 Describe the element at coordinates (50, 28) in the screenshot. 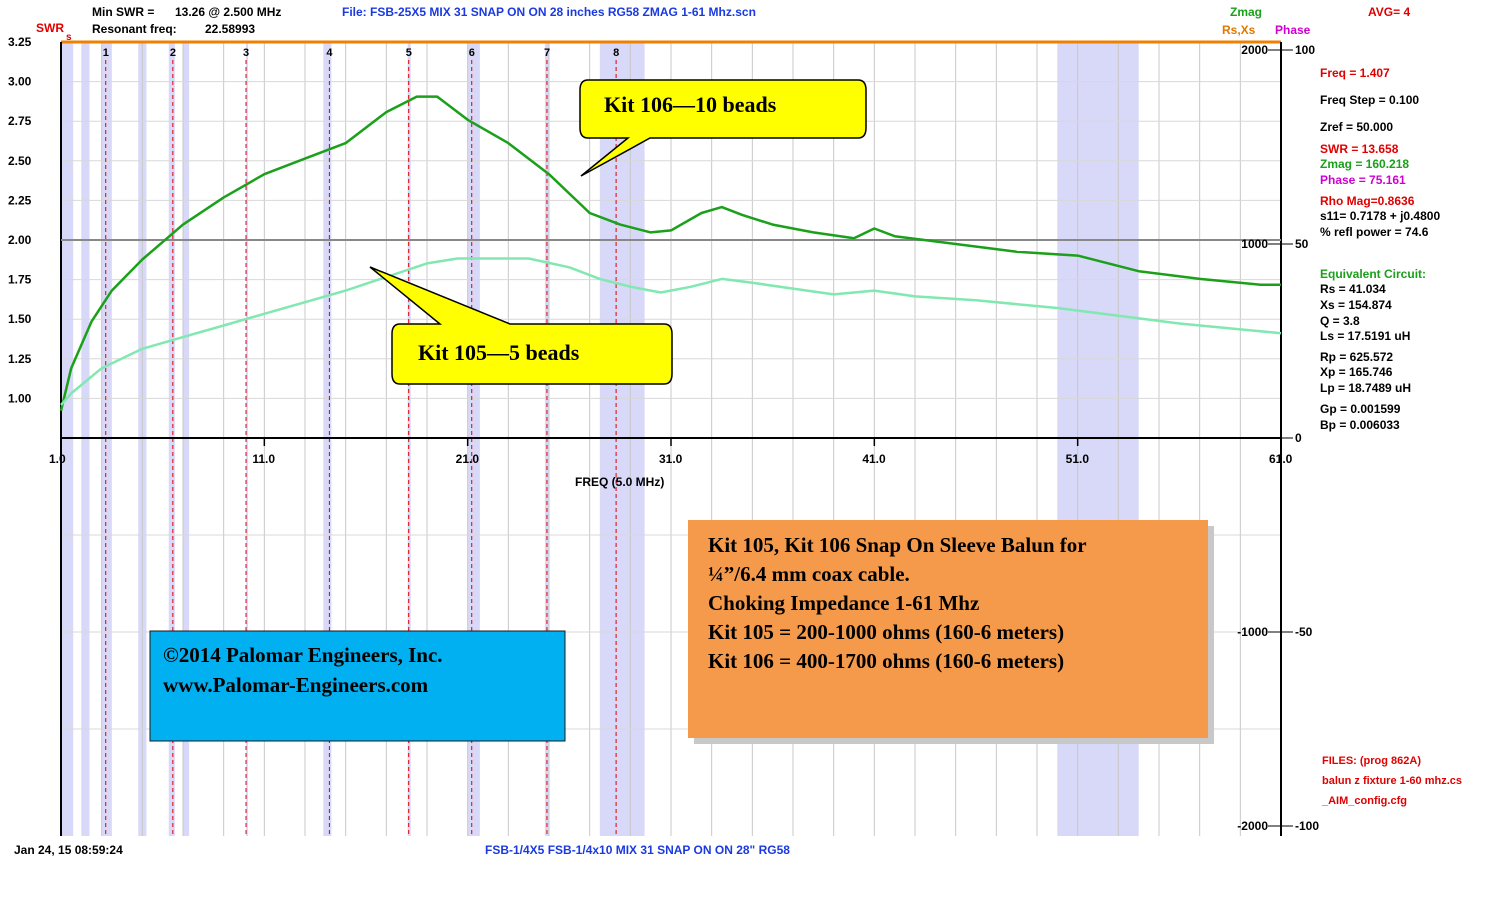

I see `swr-axis-label: SWR` at that location.